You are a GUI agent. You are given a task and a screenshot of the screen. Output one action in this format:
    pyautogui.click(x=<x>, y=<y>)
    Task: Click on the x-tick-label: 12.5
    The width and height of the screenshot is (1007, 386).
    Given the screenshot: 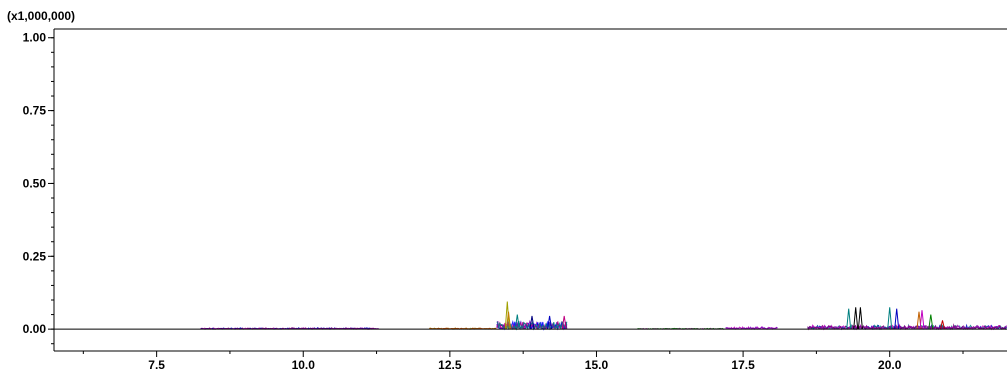 What is the action you would take?
    pyautogui.click(x=450, y=365)
    